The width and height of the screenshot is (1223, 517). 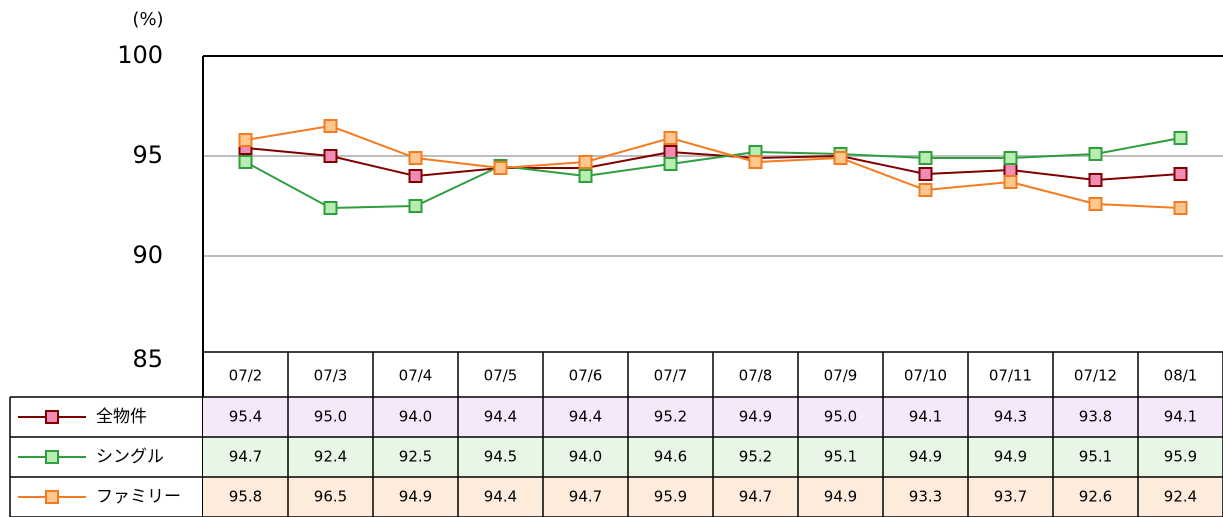 I want to click on data-label: 94.5, so click(x=500, y=457).